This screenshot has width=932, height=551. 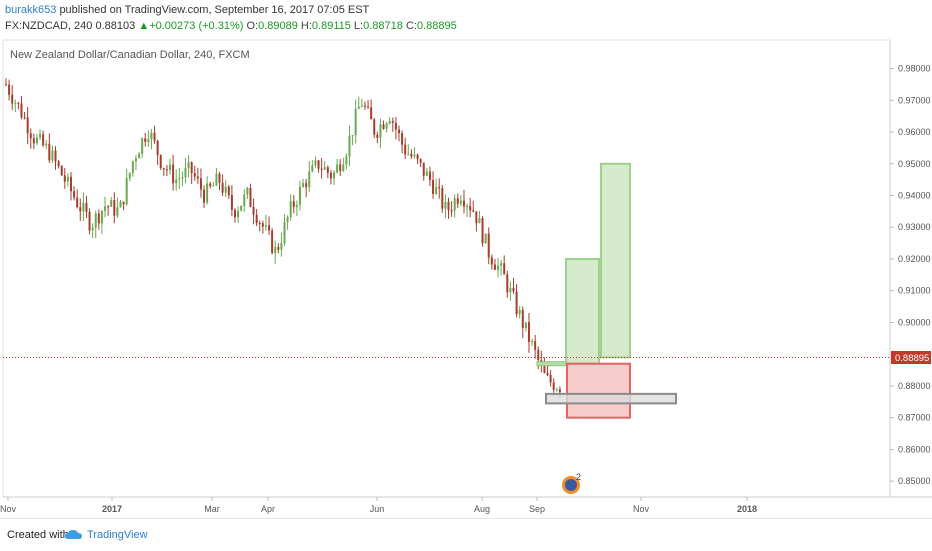 I want to click on created-with-text: Created with, so click(x=38, y=535).